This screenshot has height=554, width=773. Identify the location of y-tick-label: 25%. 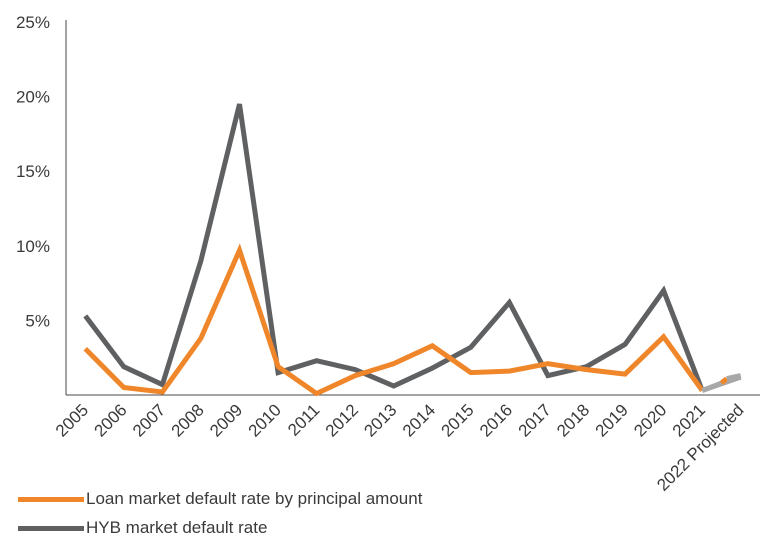
(33, 22).